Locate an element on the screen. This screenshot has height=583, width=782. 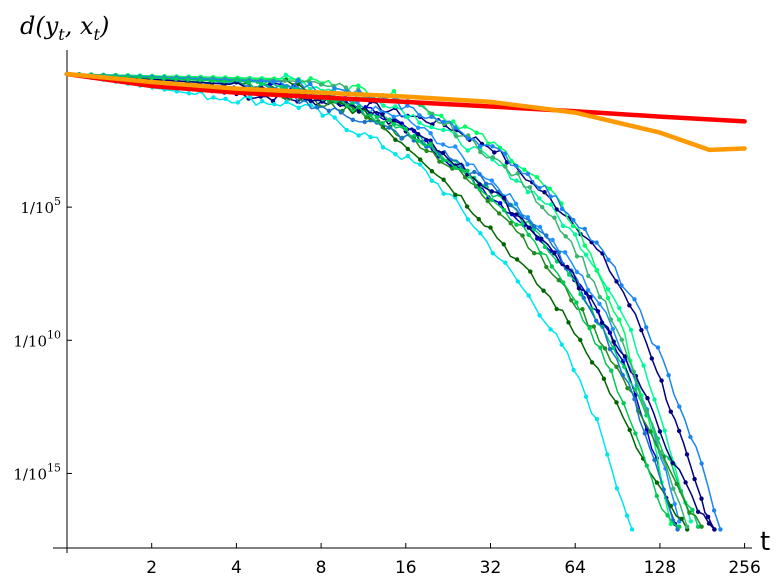
smooth-series-line is located at coordinates (405, 97).